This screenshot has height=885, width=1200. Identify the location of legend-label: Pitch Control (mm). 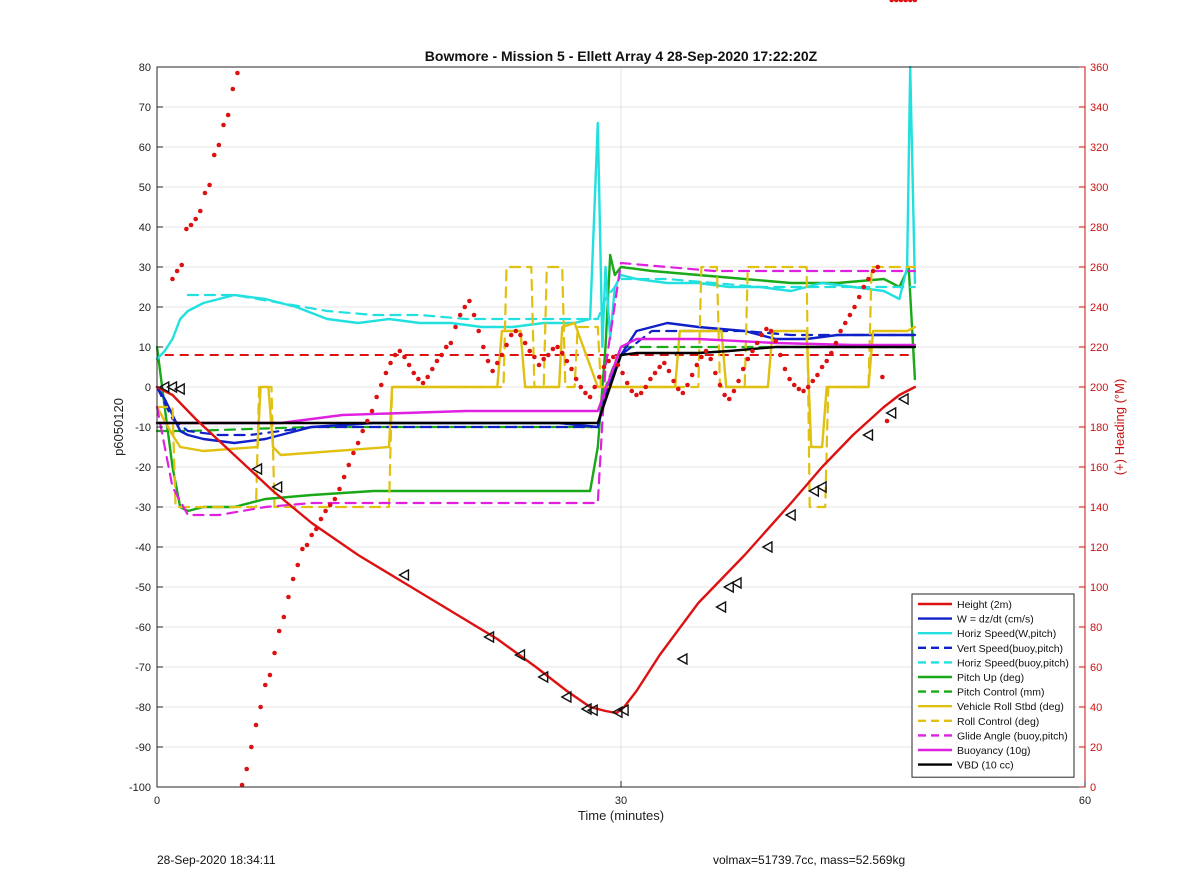
(1001, 693).